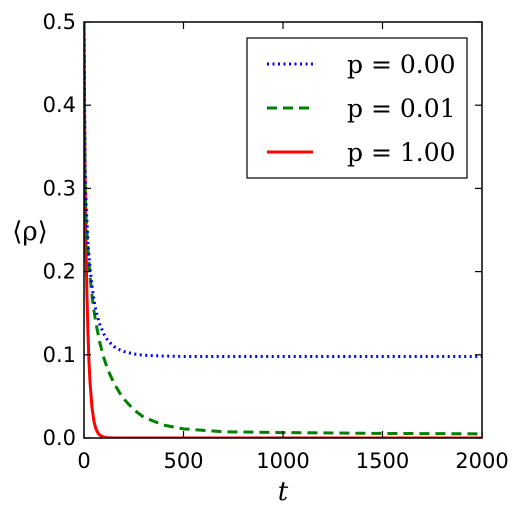 This screenshot has width=519, height=520. I want to click on legend: p = 0.00 p = 0.01 p = 1.00, so click(357, 108).